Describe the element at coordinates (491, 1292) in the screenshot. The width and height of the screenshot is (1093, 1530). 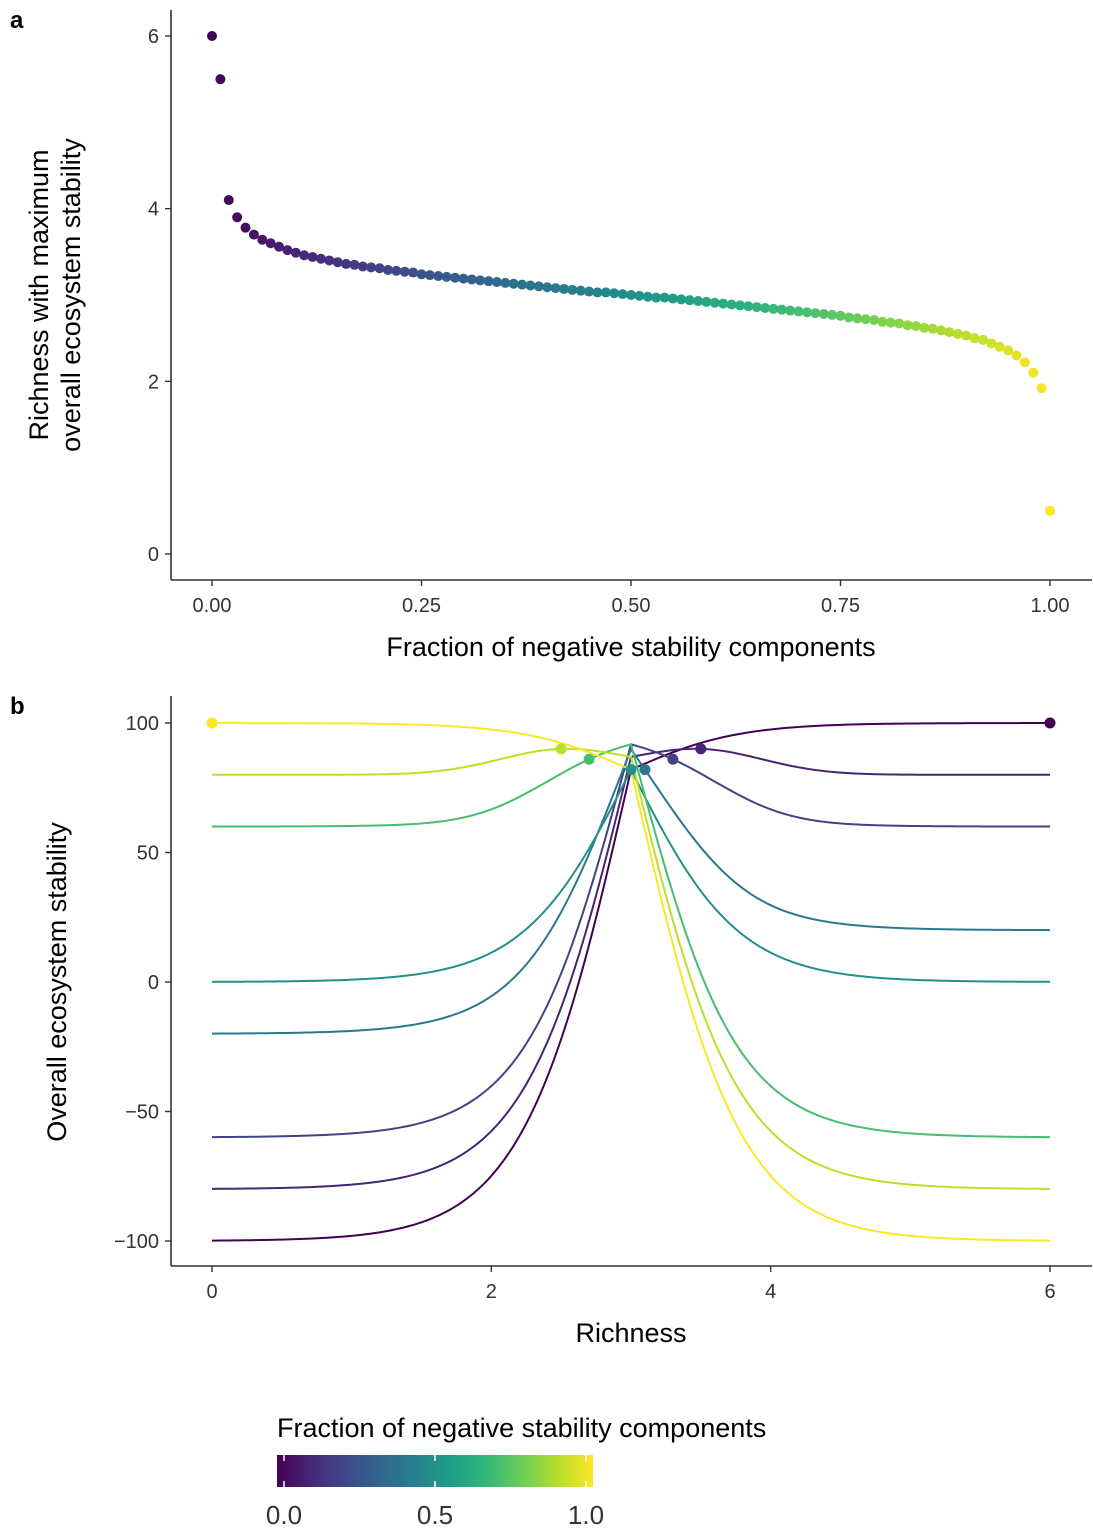
I see `panel-b-x-tick-label: 2` at that location.